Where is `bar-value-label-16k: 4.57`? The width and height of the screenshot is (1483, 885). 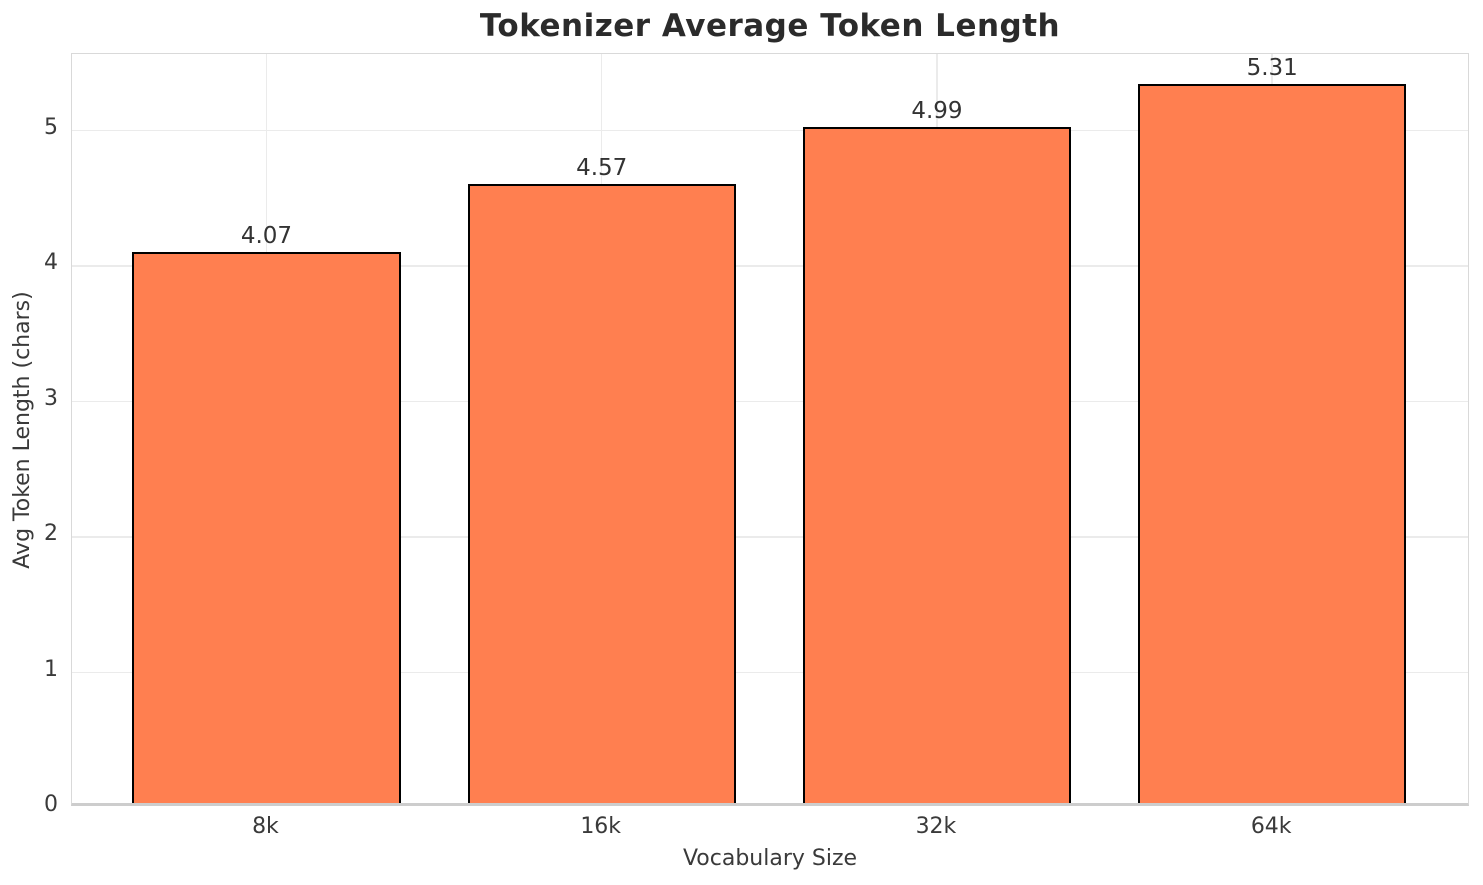 bar-value-label-16k: 4.57 is located at coordinates (602, 168).